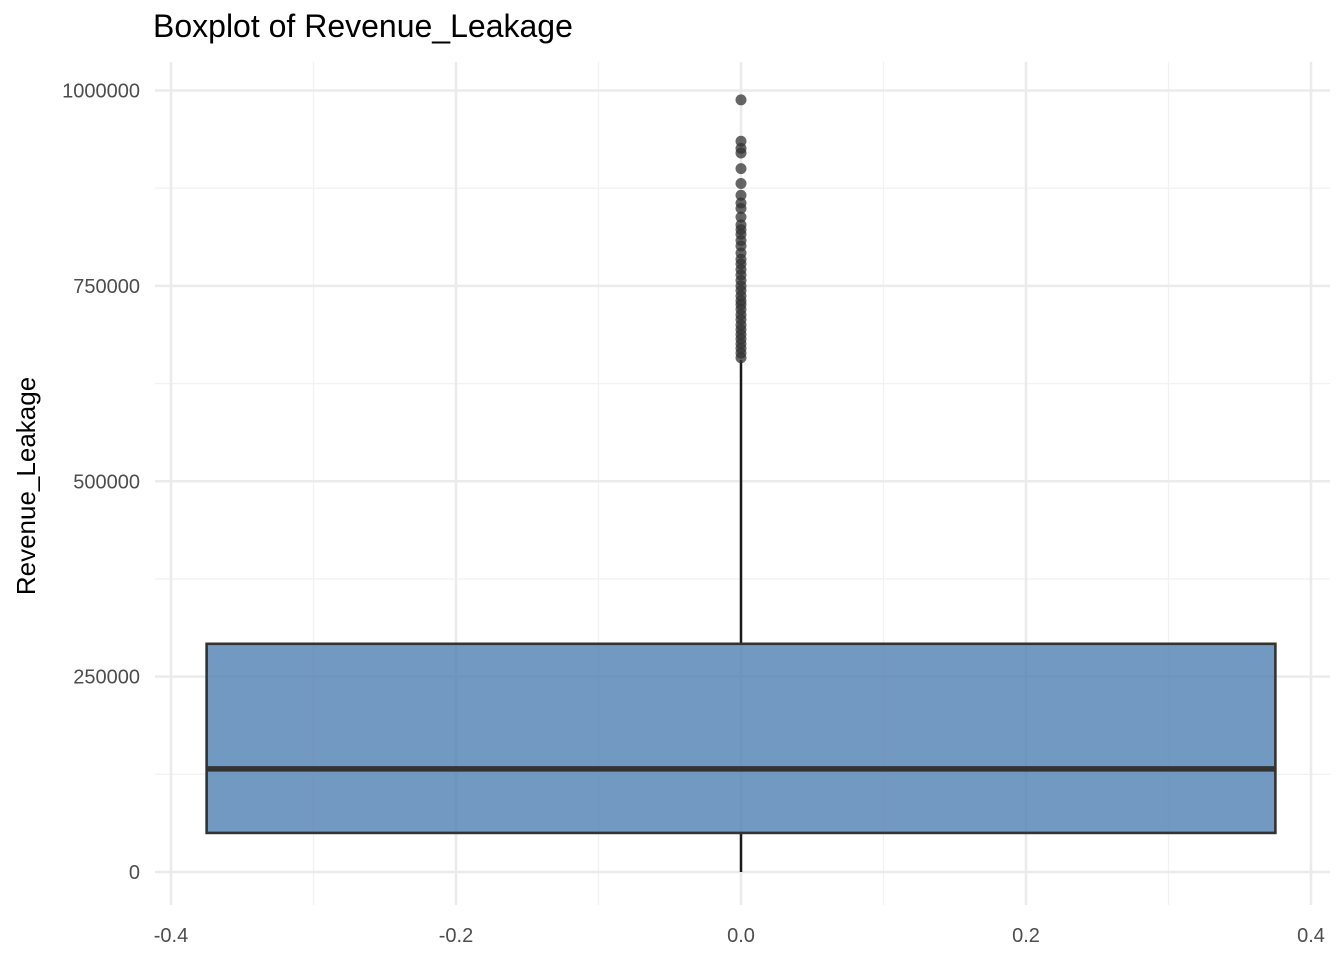 Image resolution: width=1344 pixels, height=960 pixels. Describe the element at coordinates (106, 287) in the screenshot. I see `y-tick-label: 750000` at that location.